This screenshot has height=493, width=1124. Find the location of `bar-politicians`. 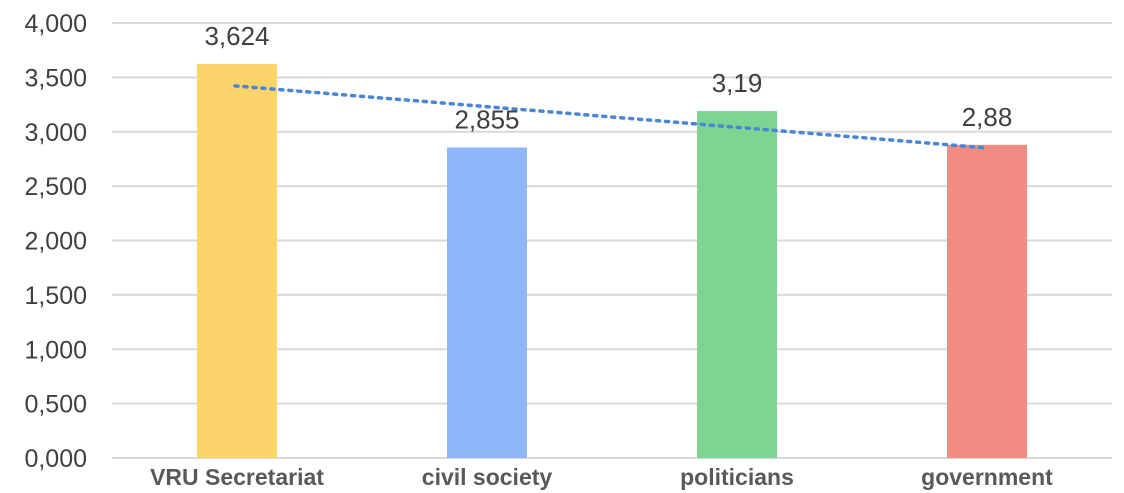

bar-politicians is located at coordinates (737, 285).